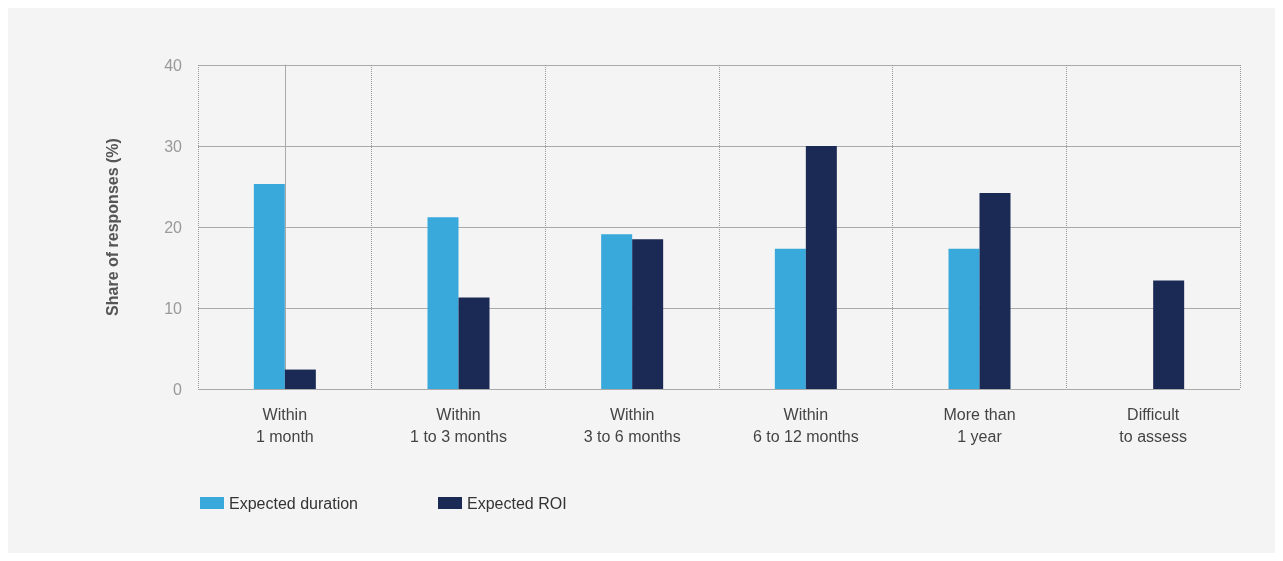 The width and height of the screenshot is (1283, 561). I want to click on x-tick-label: Within 1 month, so click(284, 425).